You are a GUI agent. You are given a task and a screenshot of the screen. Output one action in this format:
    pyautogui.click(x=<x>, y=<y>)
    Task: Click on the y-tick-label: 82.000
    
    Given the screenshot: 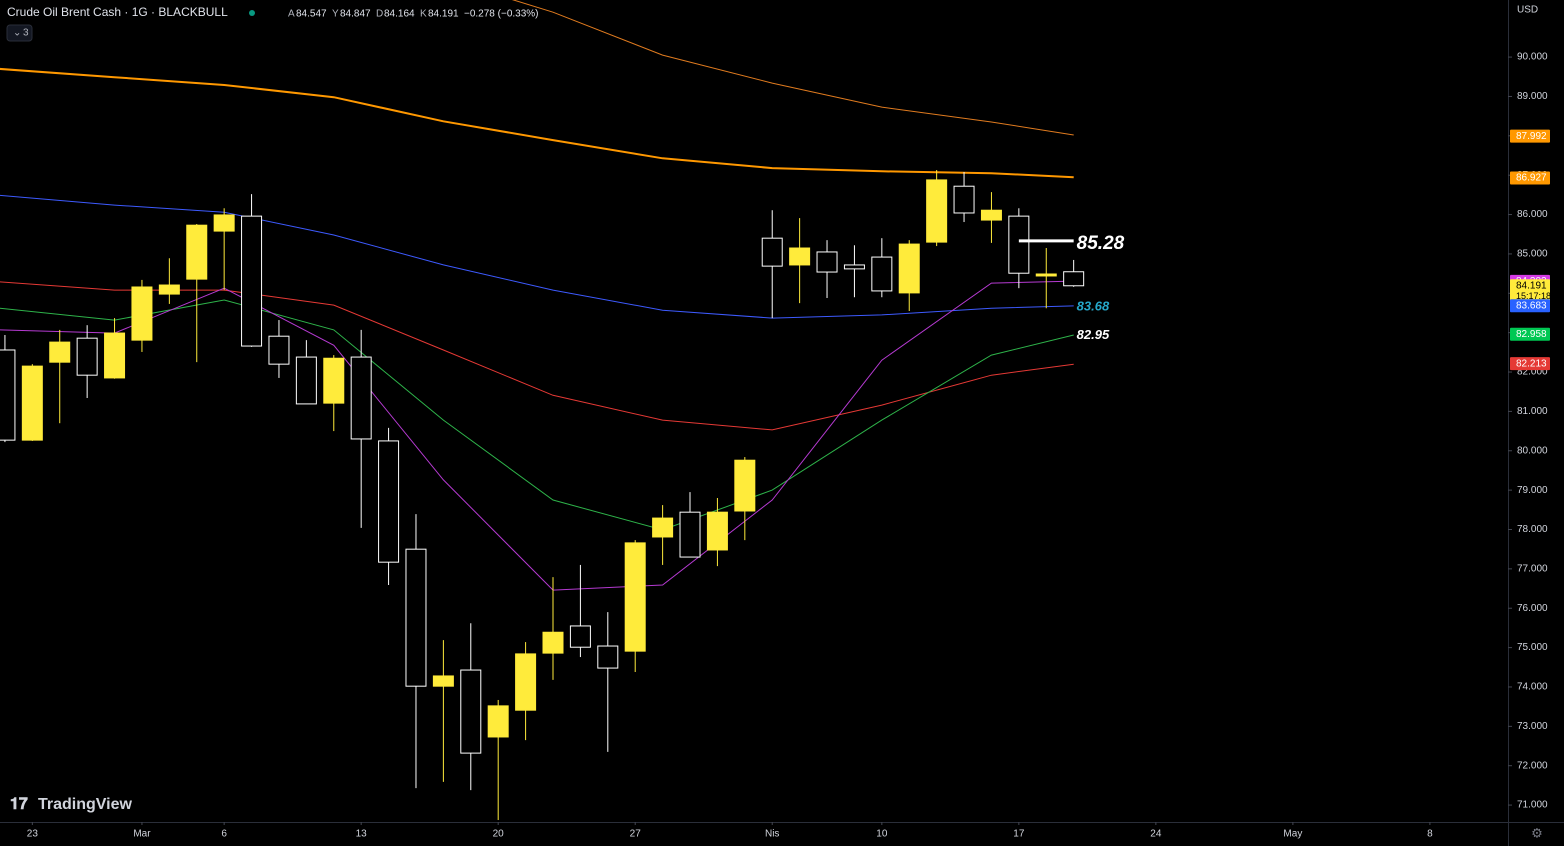 What is the action you would take?
    pyautogui.click(x=1532, y=372)
    